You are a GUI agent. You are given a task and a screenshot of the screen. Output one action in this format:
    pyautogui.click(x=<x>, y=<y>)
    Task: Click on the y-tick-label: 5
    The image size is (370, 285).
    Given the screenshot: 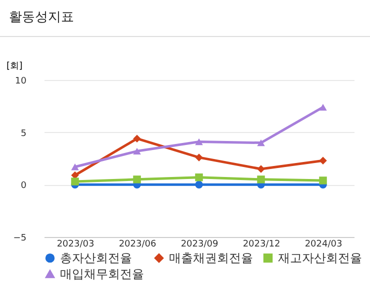 What is the action you would take?
    pyautogui.click(x=23, y=133)
    